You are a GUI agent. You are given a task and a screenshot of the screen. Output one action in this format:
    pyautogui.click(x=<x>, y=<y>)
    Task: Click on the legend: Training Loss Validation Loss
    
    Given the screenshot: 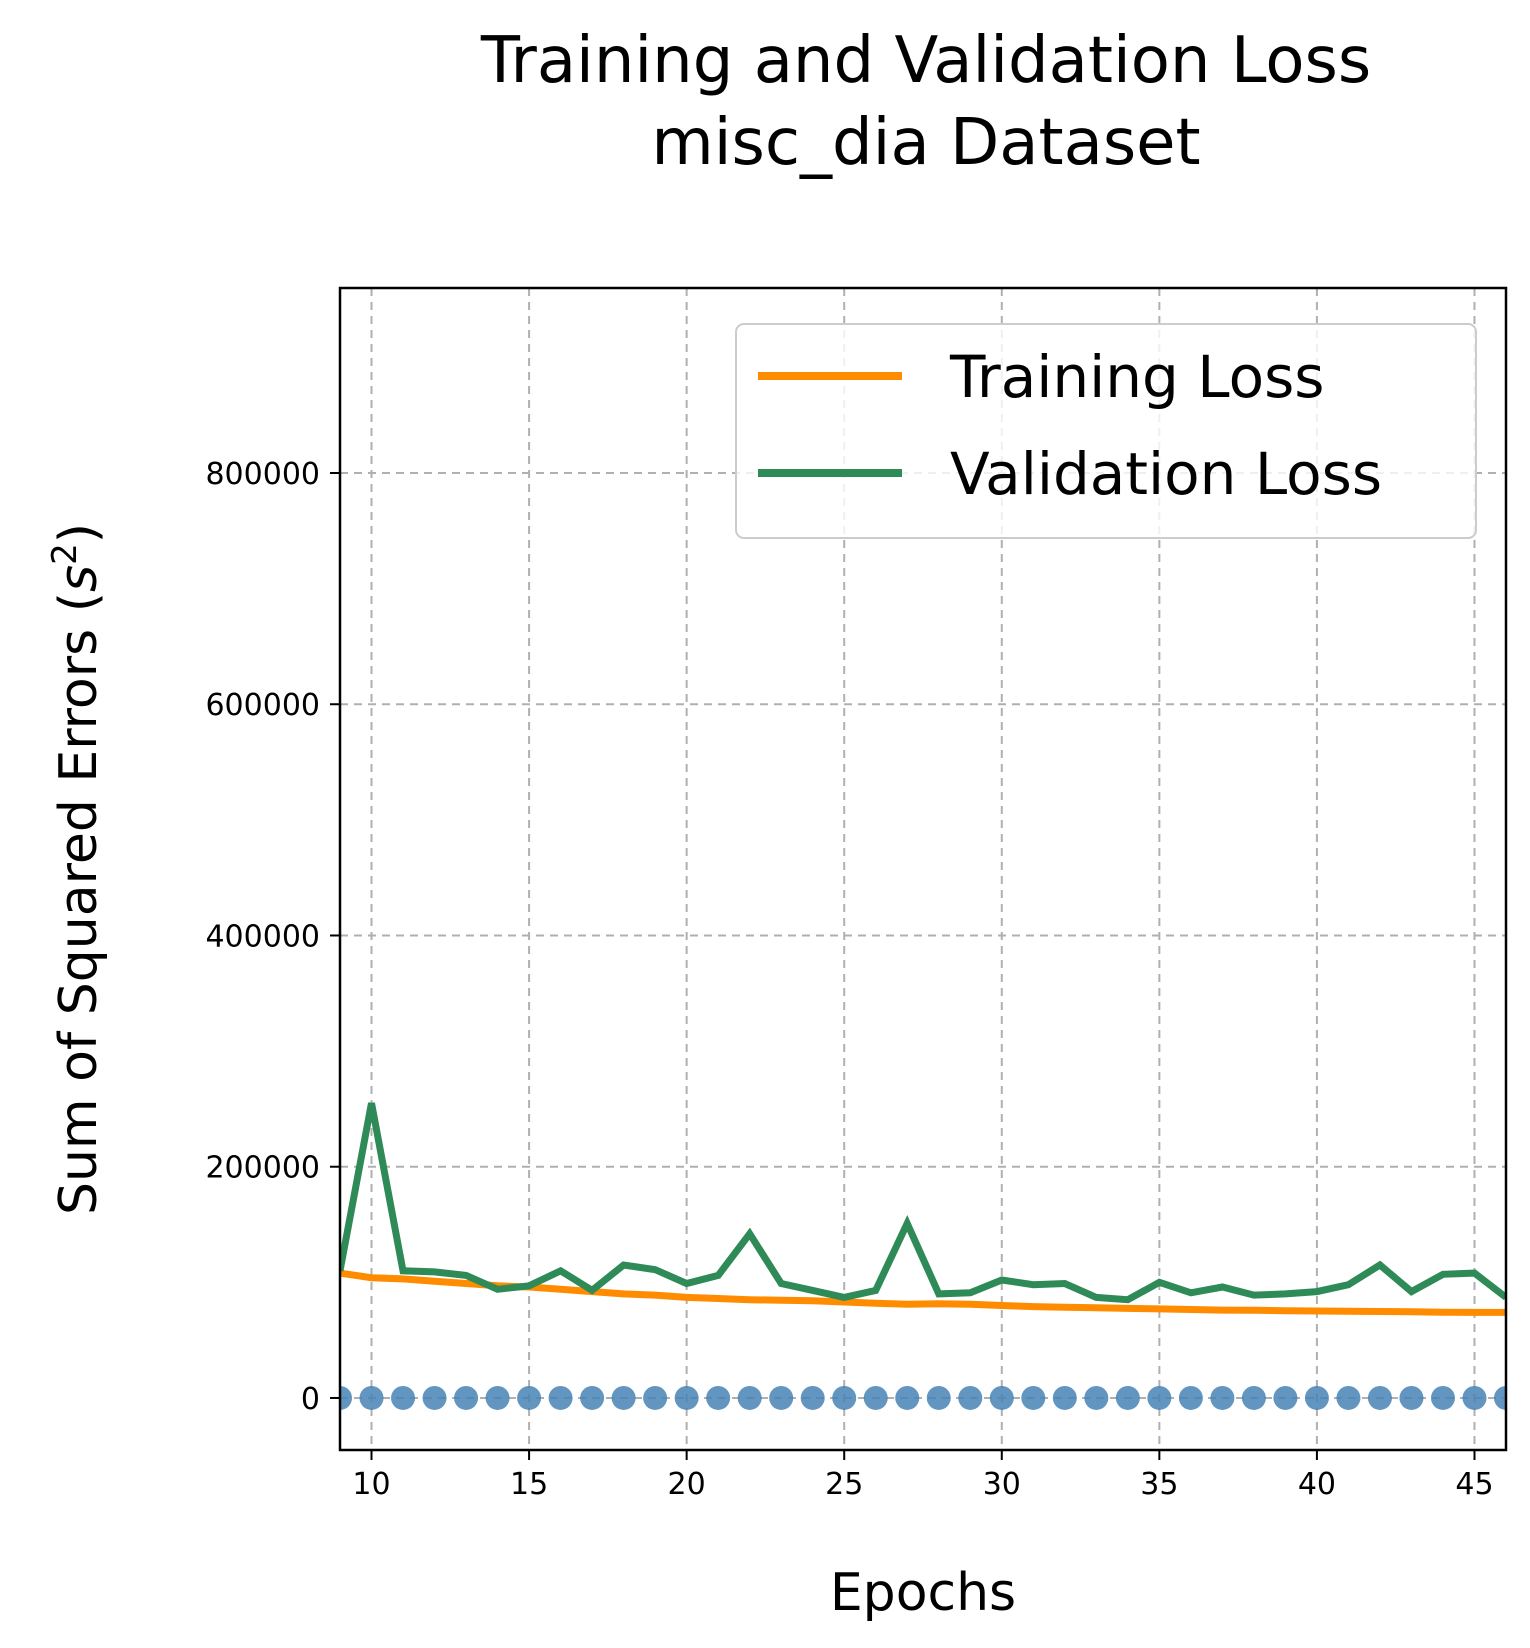 What is the action you would take?
    pyautogui.click(x=1106, y=431)
    